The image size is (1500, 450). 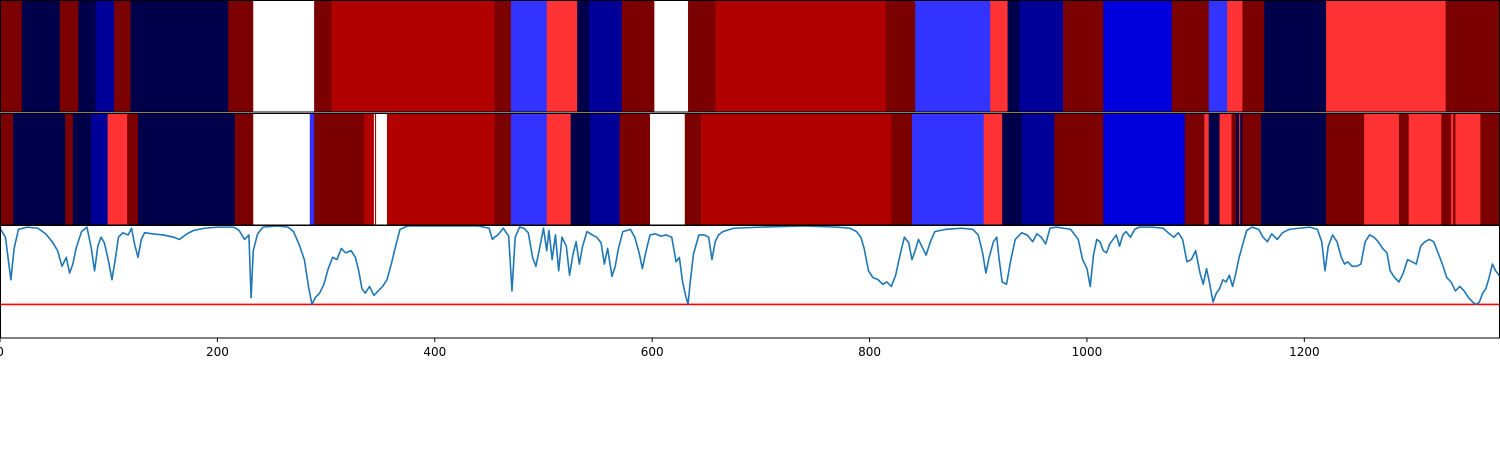 What do you see at coordinates (652, 352) in the screenshot?
I see `x-tick-label: 600` at bounding box center [652, 352].